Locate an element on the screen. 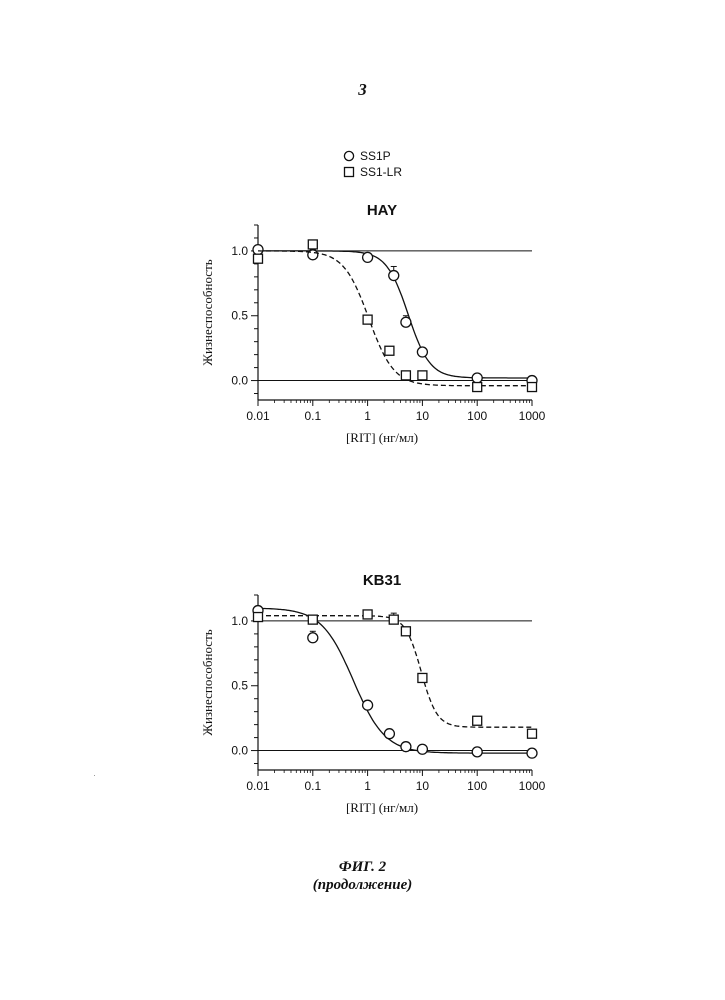  x-tick-label-kb31: 1000 is located at coordinates (532, 786).